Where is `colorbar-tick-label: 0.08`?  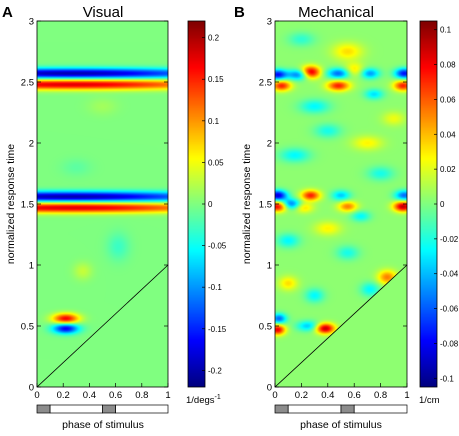 colorbar-tick-label: 0.08 is located at coordinates (448, 65).